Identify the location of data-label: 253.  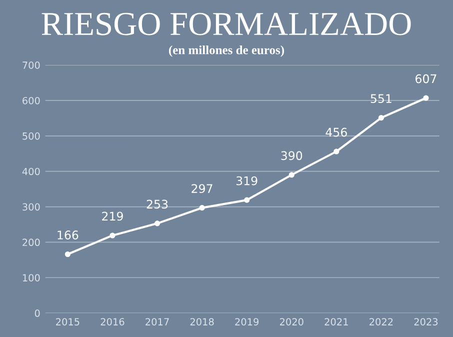
(157, 204).